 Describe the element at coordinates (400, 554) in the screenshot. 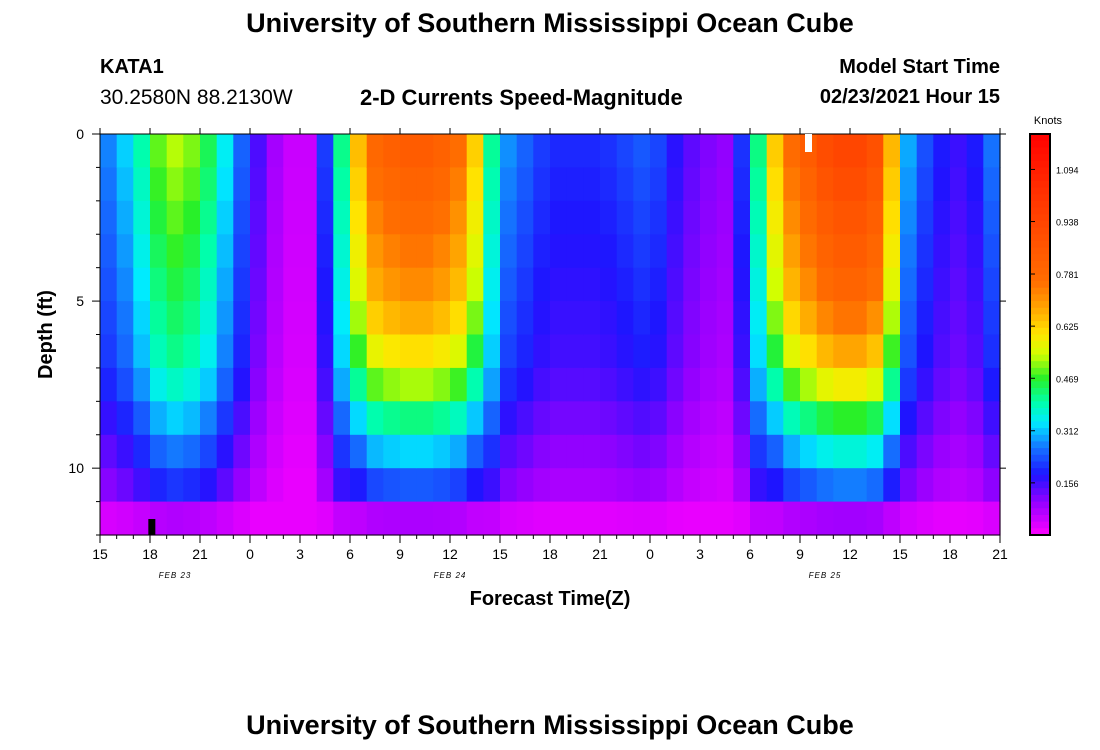

I see `x-tick-label: 9` at that location.